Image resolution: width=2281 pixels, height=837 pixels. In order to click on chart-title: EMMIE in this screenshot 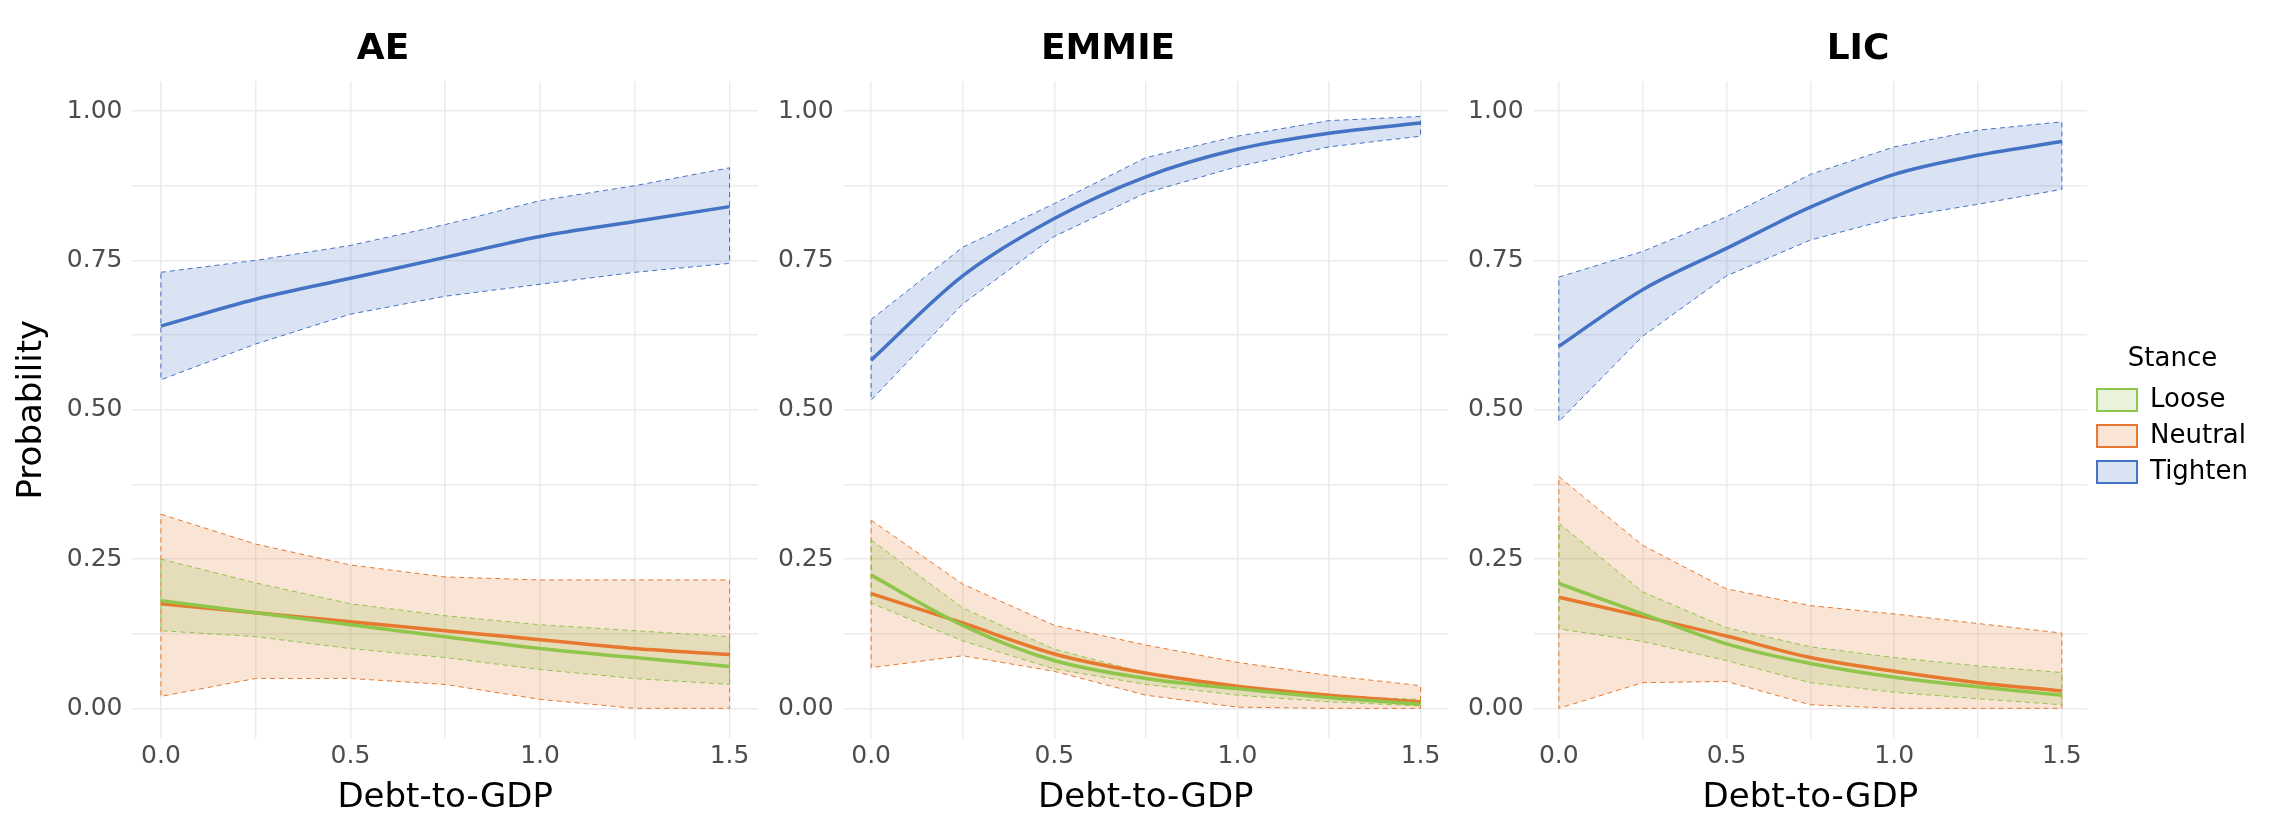, I will do `click(1108, 46)`.